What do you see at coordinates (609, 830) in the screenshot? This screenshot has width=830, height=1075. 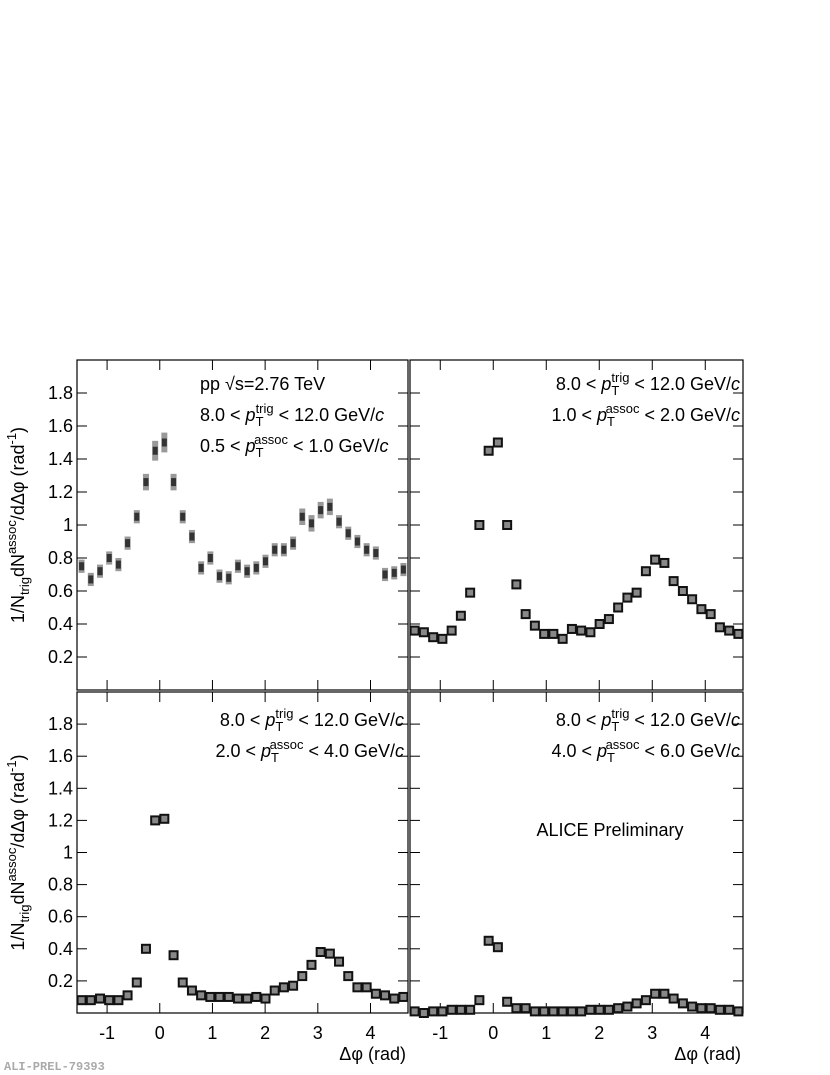 I see `label: ALICE Preliminary` at bounding box center [609, 830].